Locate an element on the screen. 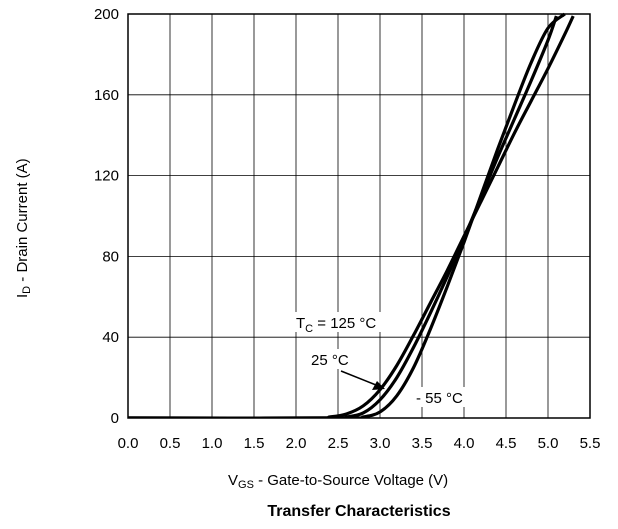 The height and width of the screenshot is (529, 618). annotation-125c: TC = 125 °C is located at coordinates (336, 325).